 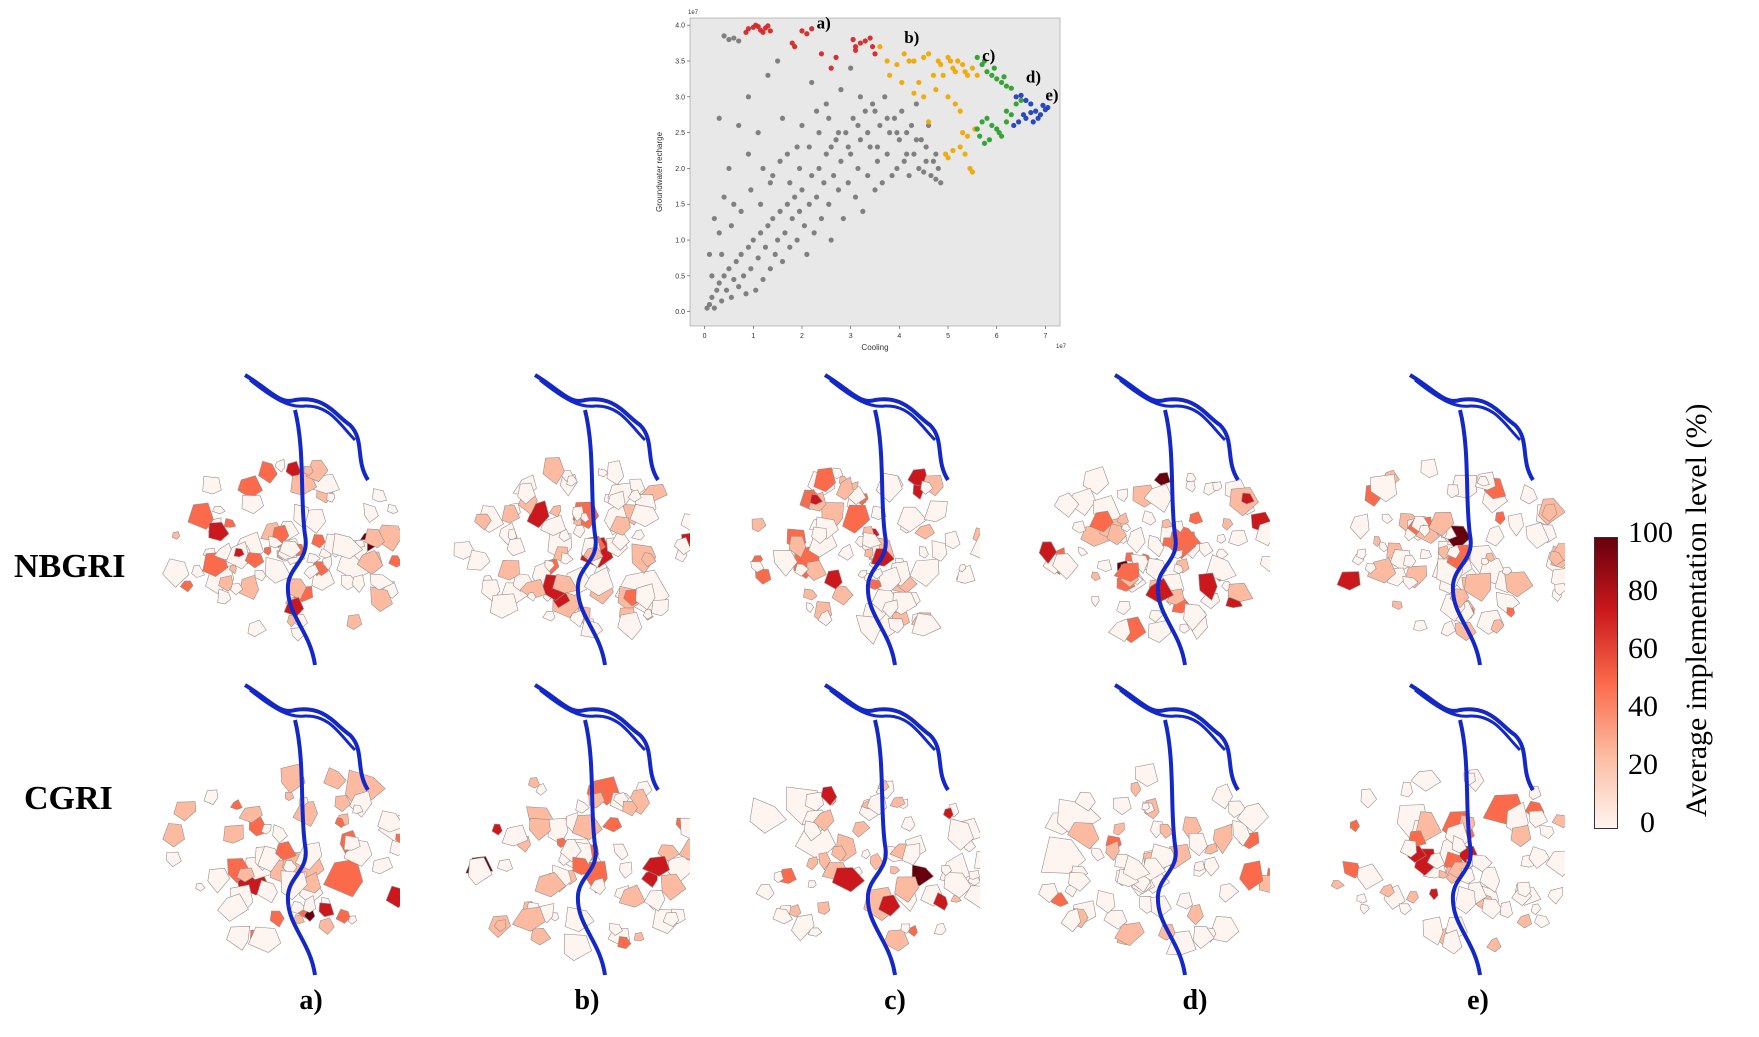 I want to click on colorbar-tick-0: 0, so click(x=1647, y=822).